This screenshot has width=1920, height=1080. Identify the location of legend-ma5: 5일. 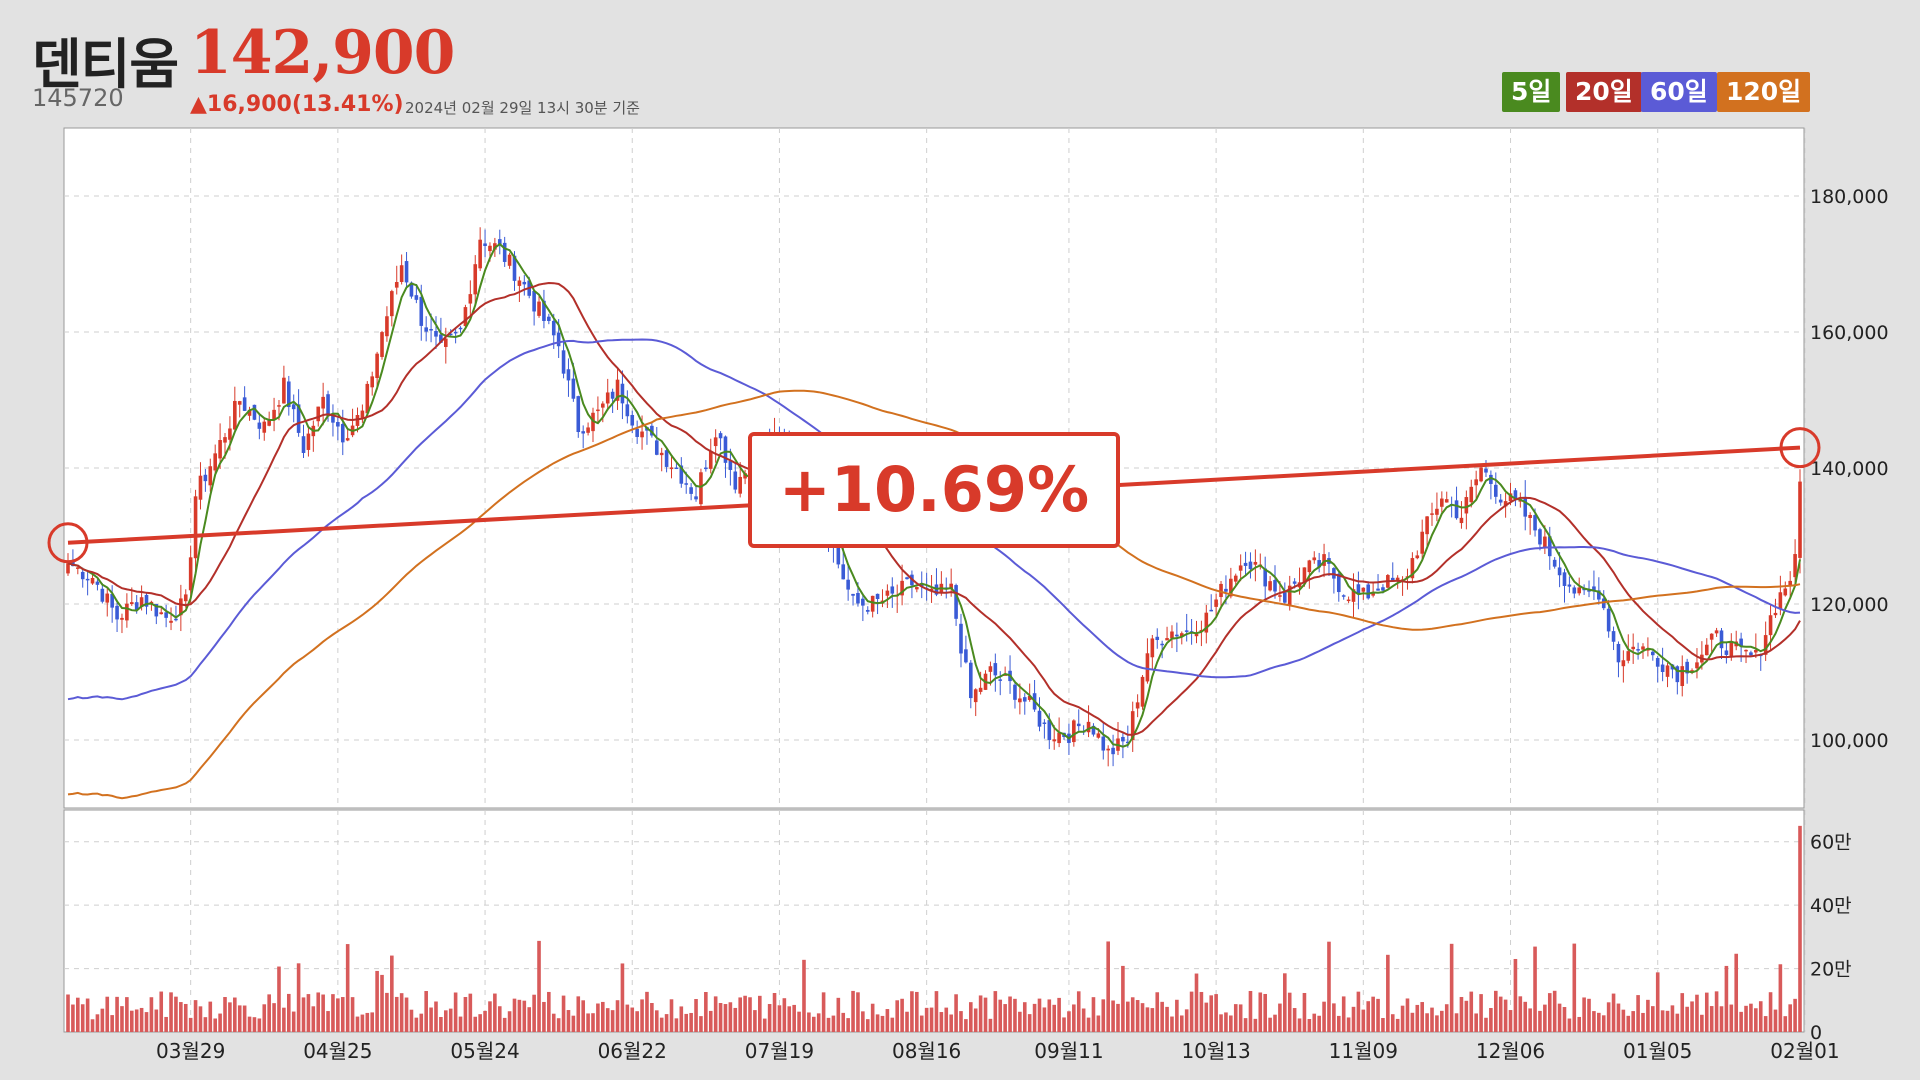
(1531, 92).